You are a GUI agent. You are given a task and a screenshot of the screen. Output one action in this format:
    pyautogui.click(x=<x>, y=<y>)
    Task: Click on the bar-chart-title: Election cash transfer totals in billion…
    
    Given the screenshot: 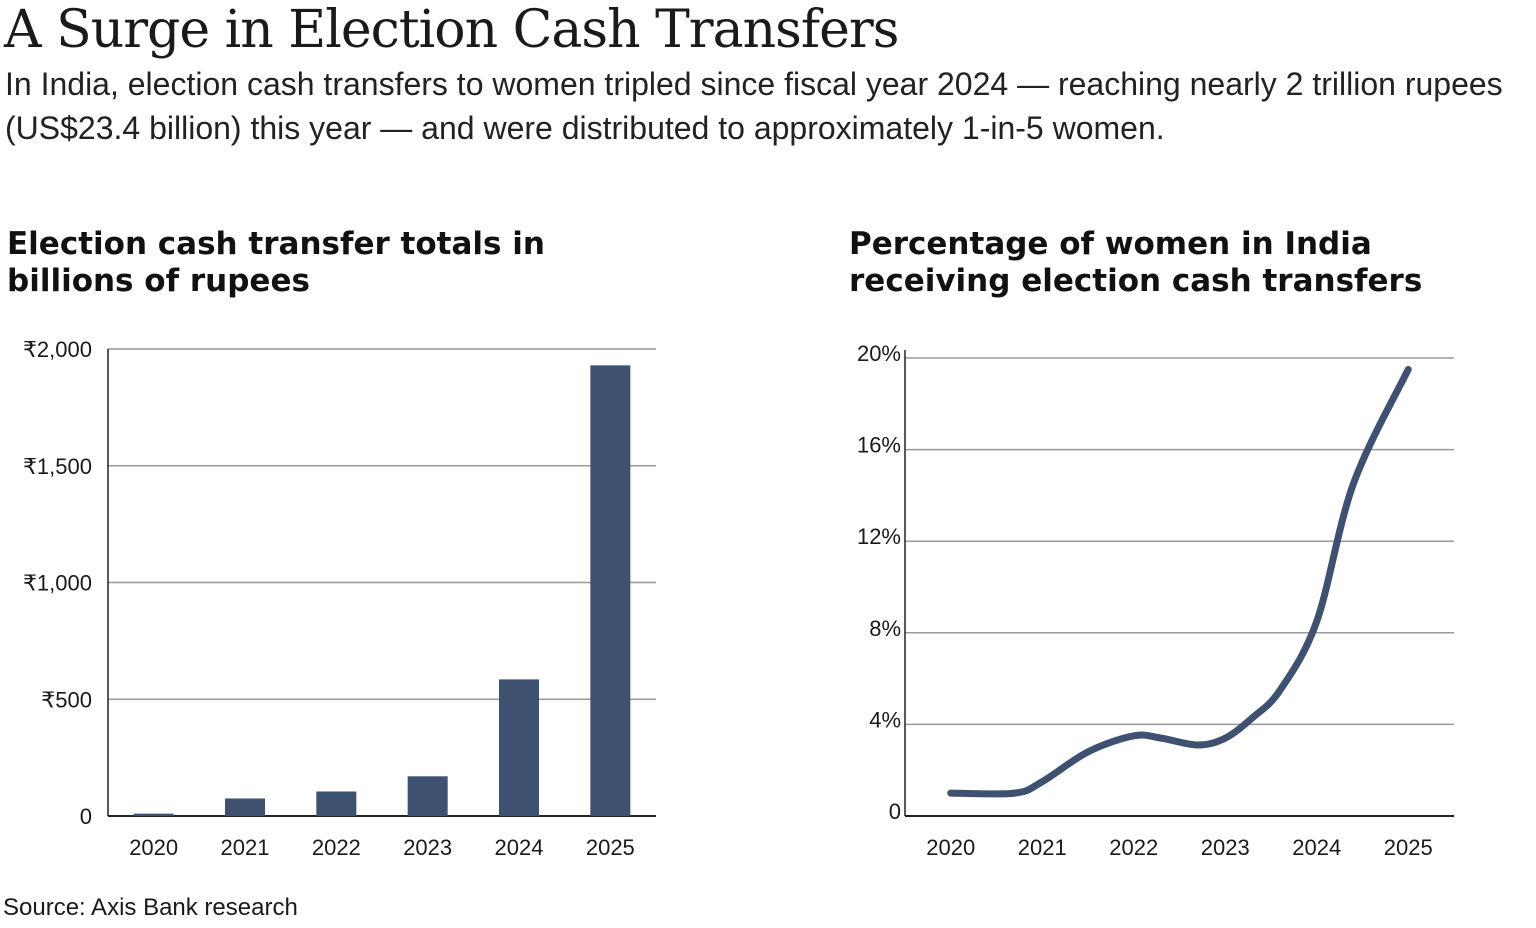 What is the action you would take?
    pyautogui.click(x=276, y=262)
    